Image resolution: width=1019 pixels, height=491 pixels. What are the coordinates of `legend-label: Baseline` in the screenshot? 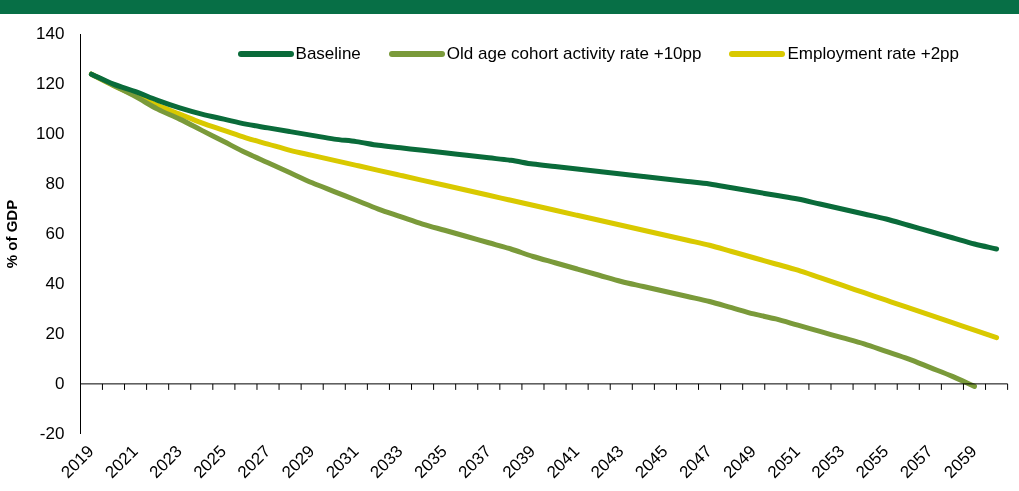 It's located at (328, 54).